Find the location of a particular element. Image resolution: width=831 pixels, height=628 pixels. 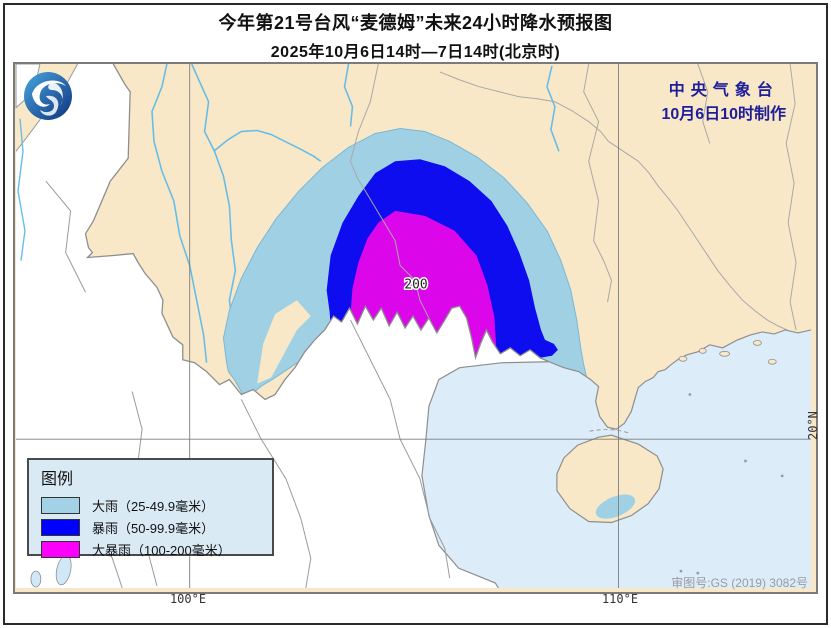

islets is located at coordinates (727, 352).